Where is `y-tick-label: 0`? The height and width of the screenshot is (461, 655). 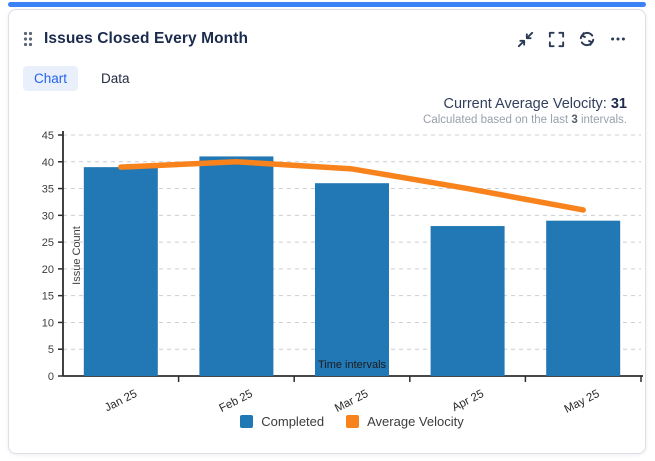
y-tick-label: 0 is located at coordinates (51, 377).